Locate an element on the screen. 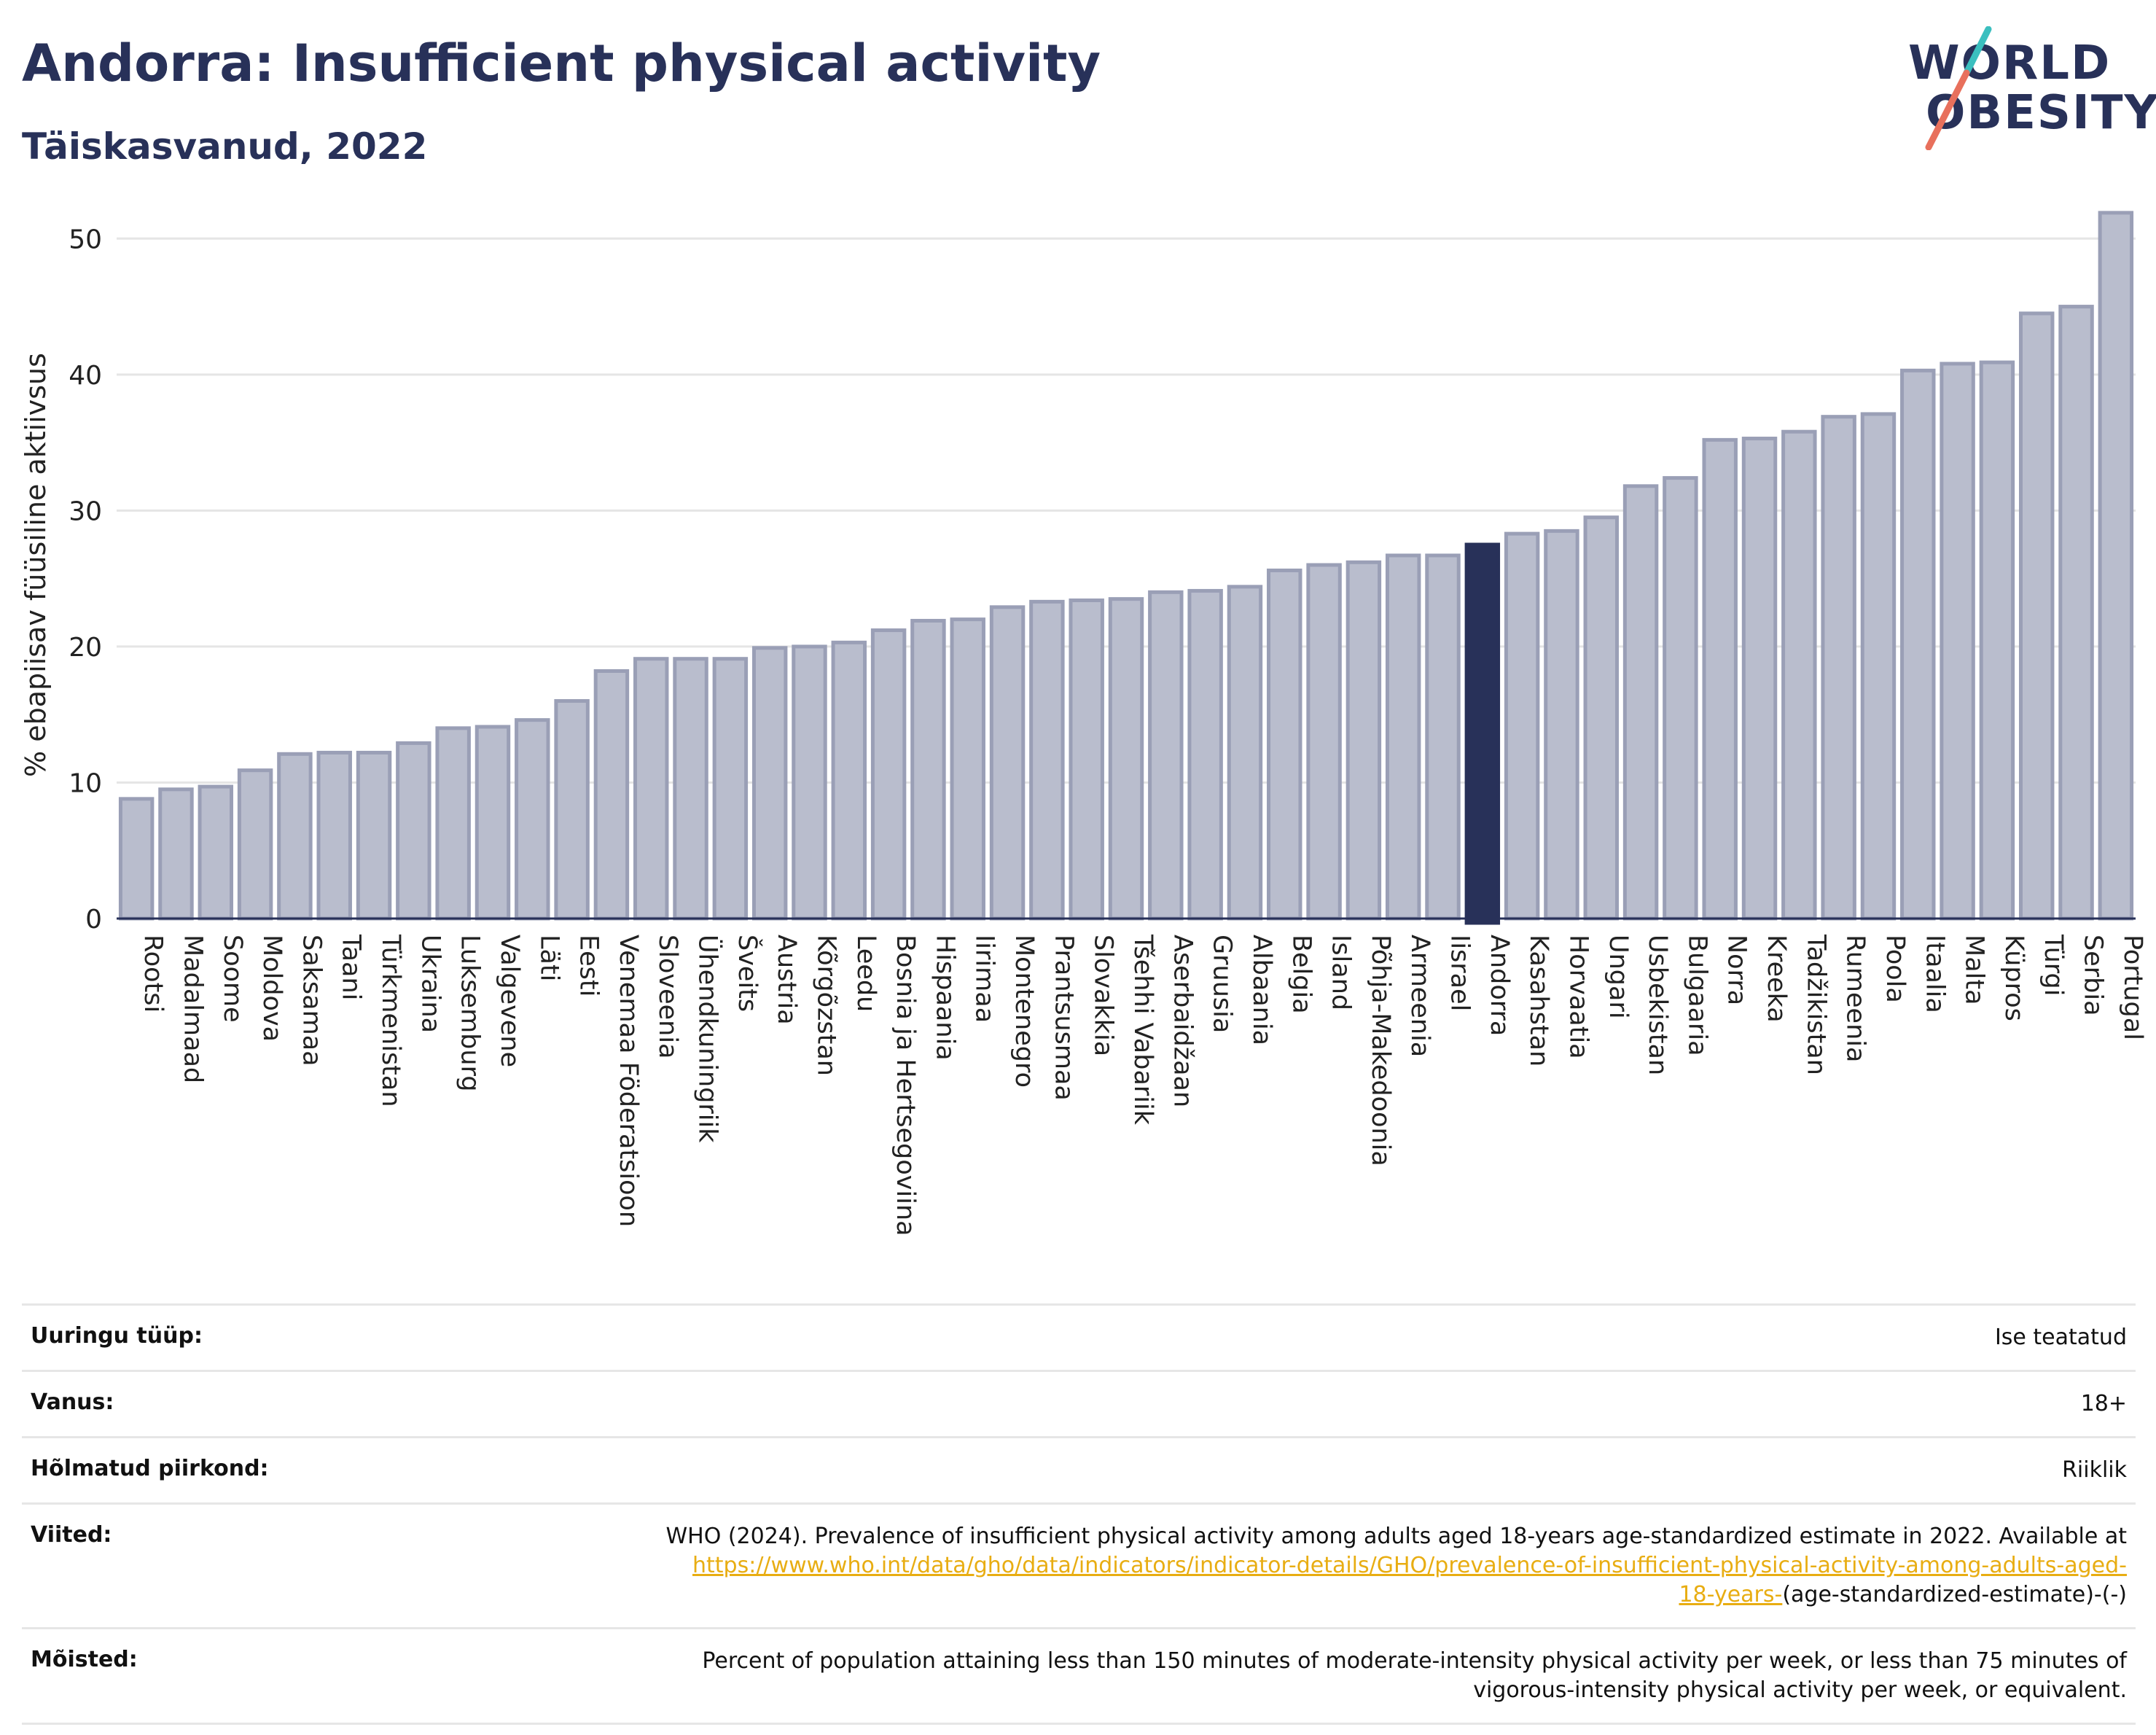 Image resolution: width=2156 pixels, height=1735 pixels. x-tick-label: Soome is located at coordinates (233, 979).